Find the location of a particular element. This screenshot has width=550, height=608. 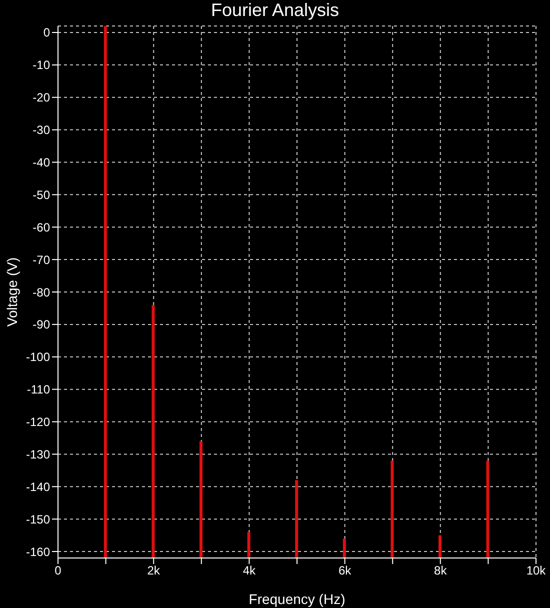

x-axis-title: Frequency (Hz) is located at coordinates (297, 599).